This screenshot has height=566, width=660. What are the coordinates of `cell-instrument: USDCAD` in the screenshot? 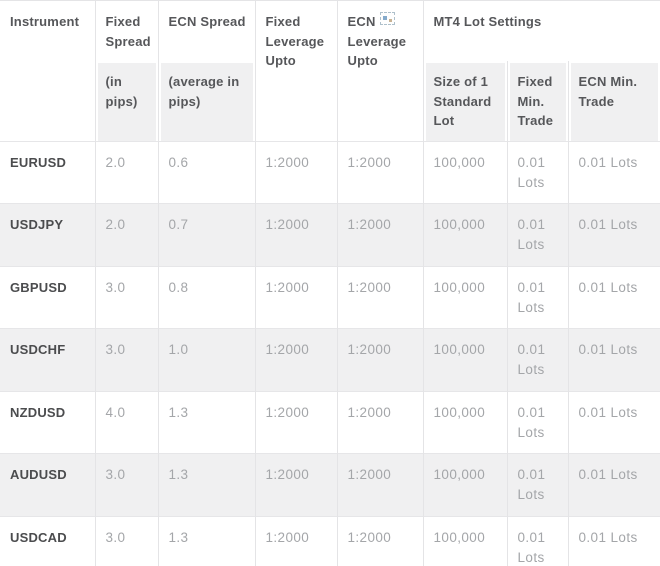 It's located at (48, 540).